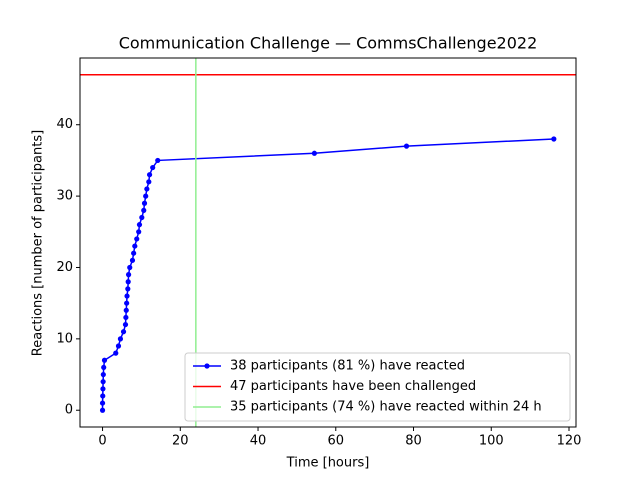 The height and width of the screenshot is (480, 640). Describe the element at coordinates (569, 441) in the screenshot. I see `x-tick-label: 120` at that location.